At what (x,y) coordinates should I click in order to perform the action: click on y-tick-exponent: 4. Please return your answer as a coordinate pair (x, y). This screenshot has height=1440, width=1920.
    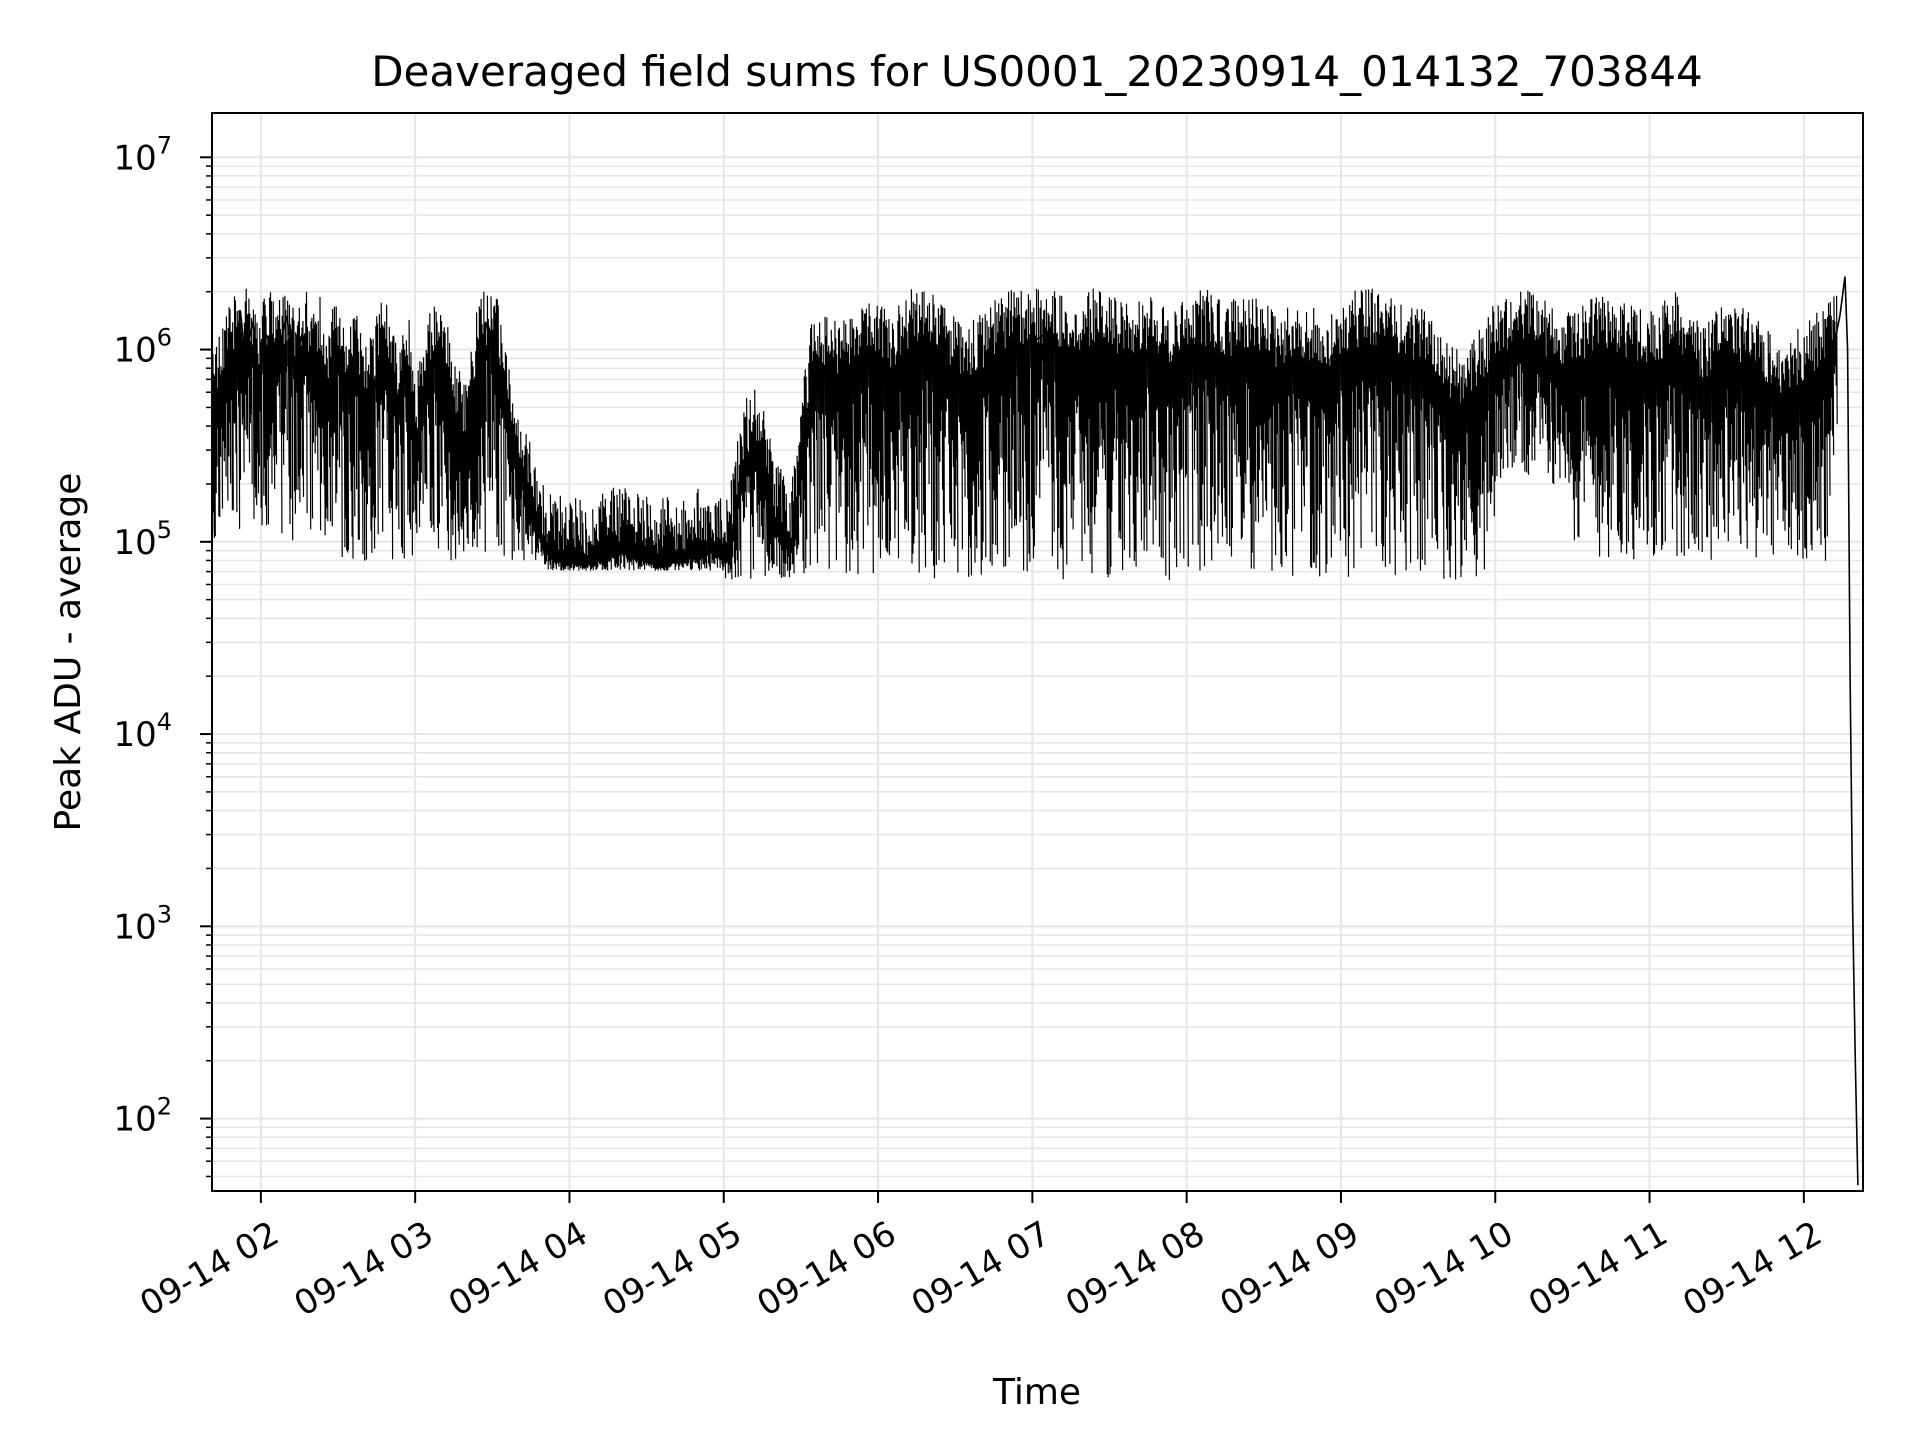
    Looking at the image, I should click on (164, 722).